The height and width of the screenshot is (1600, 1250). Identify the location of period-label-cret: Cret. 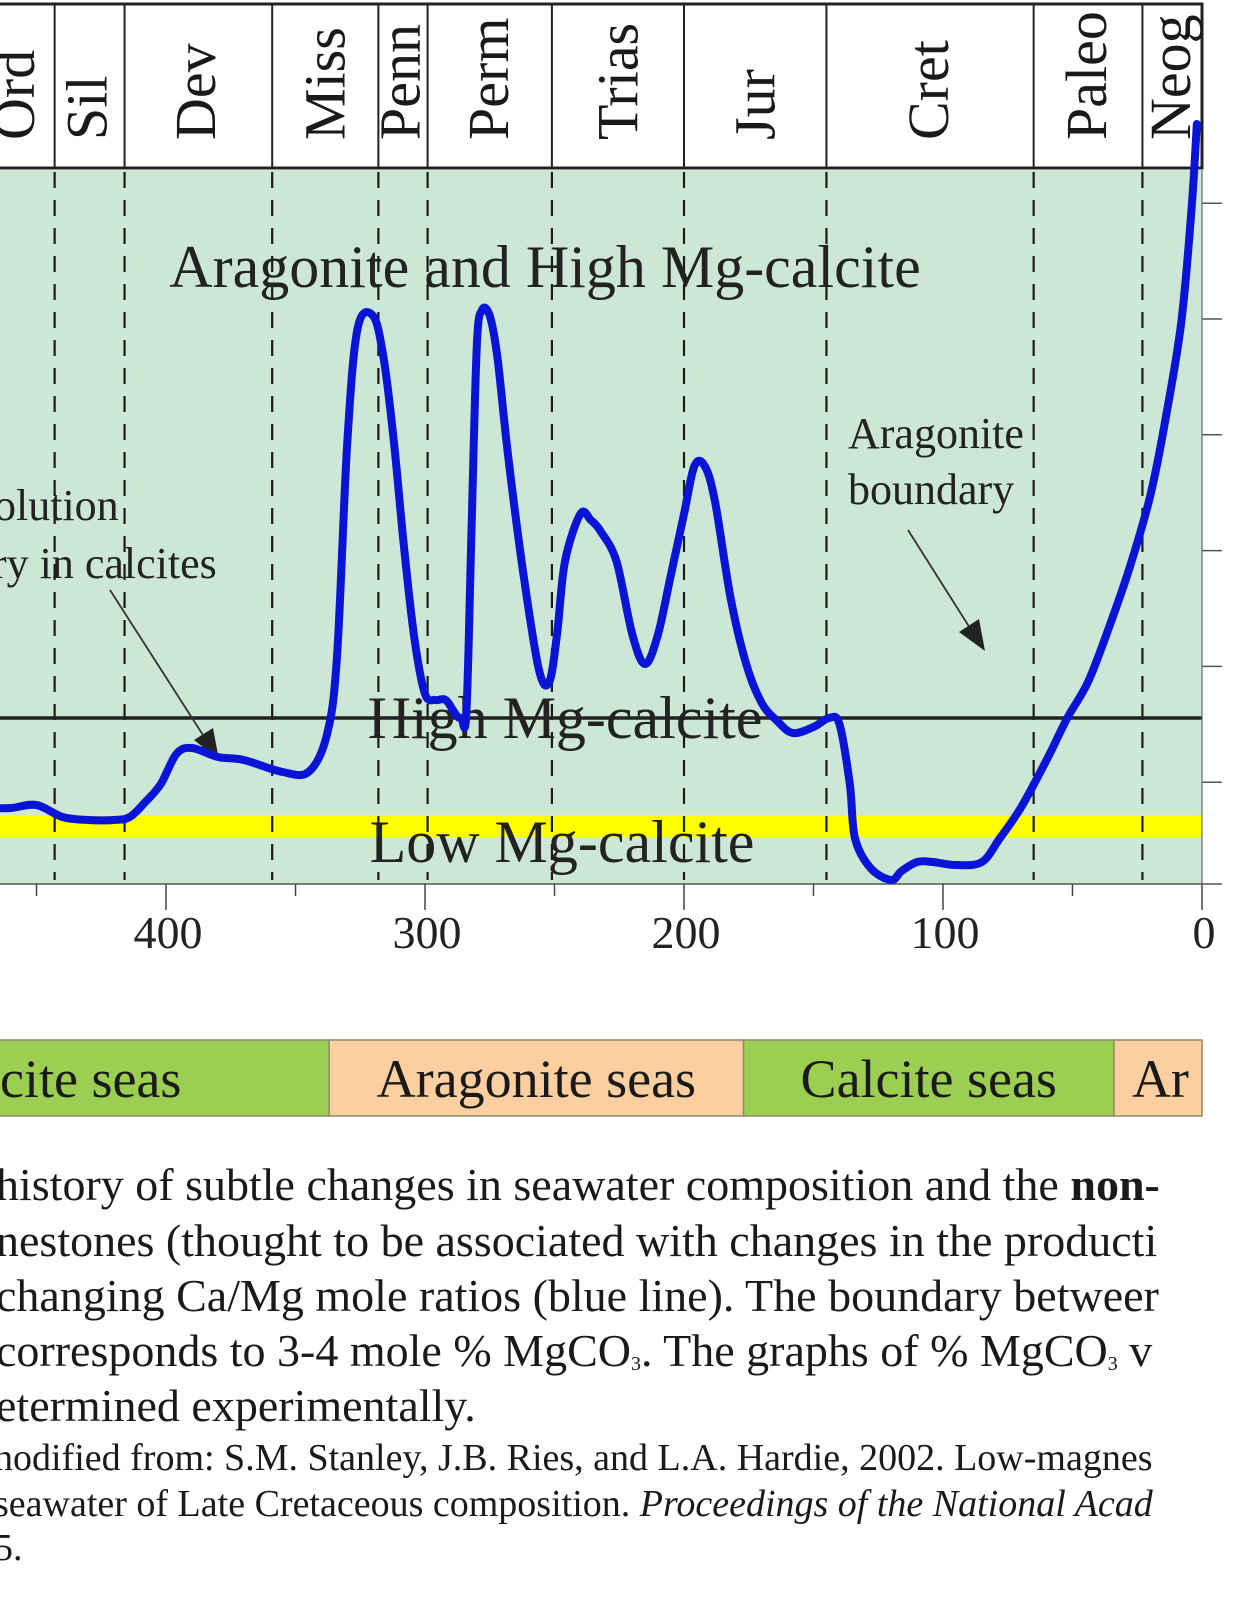
(928, 90).